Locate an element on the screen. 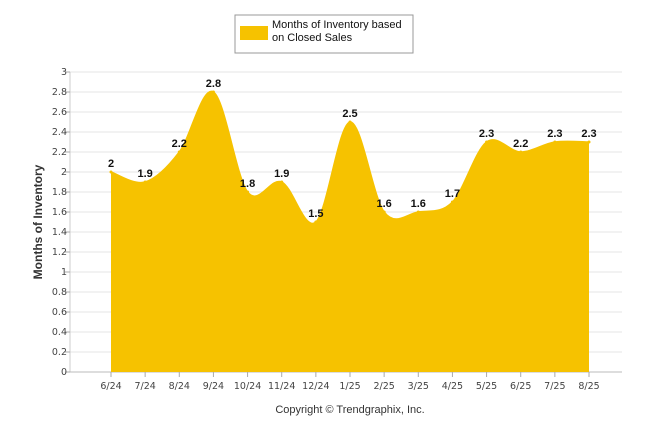 This screenshot has height=434, width=646. data-label: 1.8 is located at coordinates (247, 184).